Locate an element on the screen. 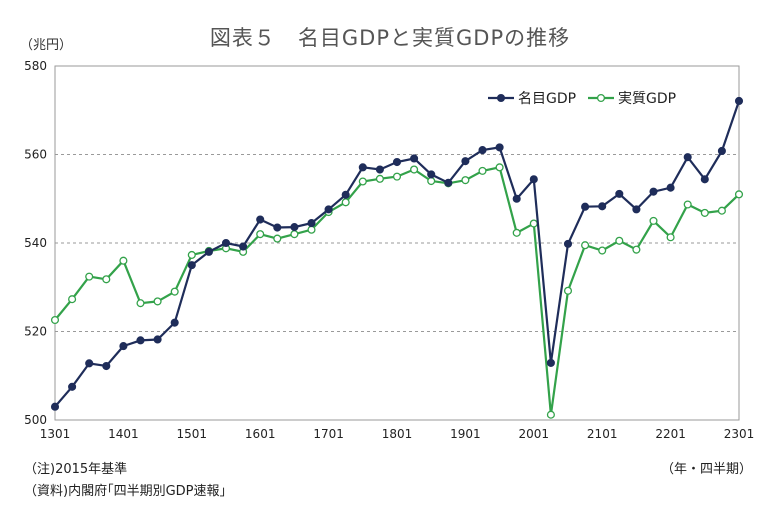  x-tick-label: 2201 is located at coordinates (670, 434).